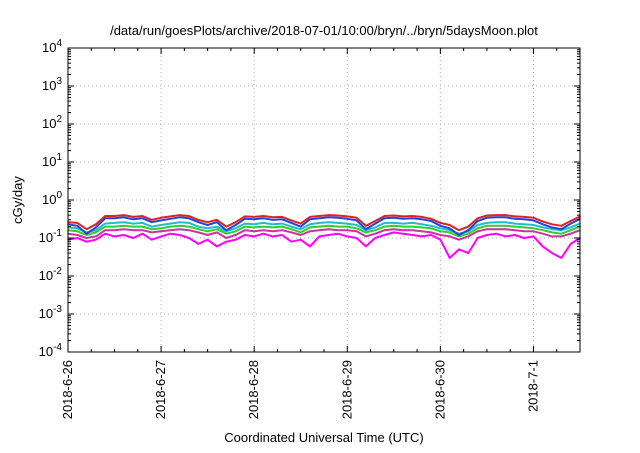  I want to click on y-tick-label: 10¹, so click(52, 160).